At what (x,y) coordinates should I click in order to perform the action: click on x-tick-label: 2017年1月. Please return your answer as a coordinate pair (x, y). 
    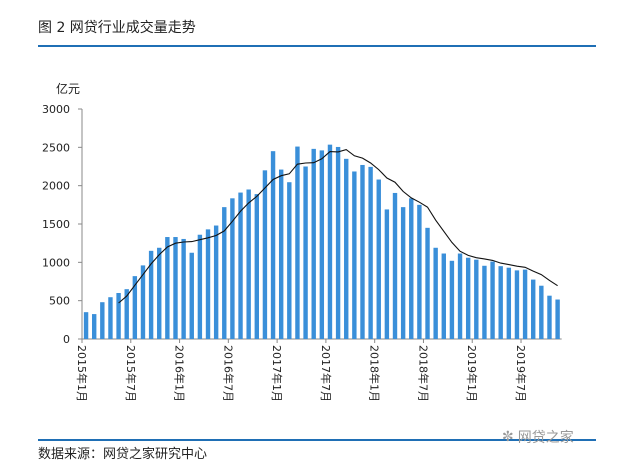
    Looking at the image, I should click on (277, 373).